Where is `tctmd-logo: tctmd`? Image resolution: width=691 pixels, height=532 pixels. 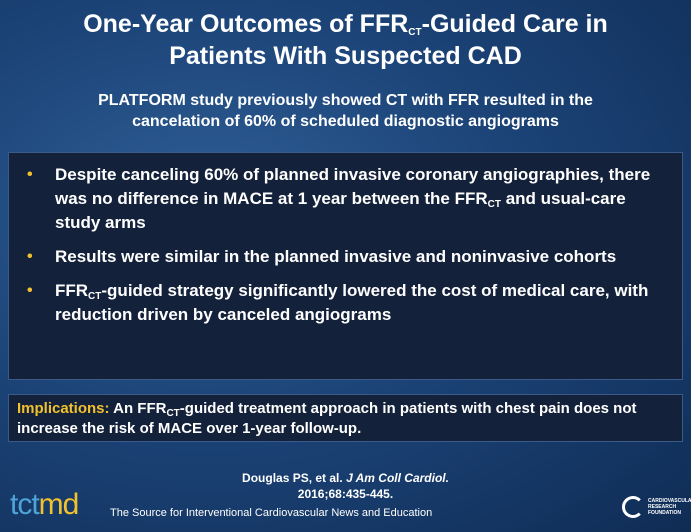 tctmd-logo: tctmd is located at coordinates (45, 505).